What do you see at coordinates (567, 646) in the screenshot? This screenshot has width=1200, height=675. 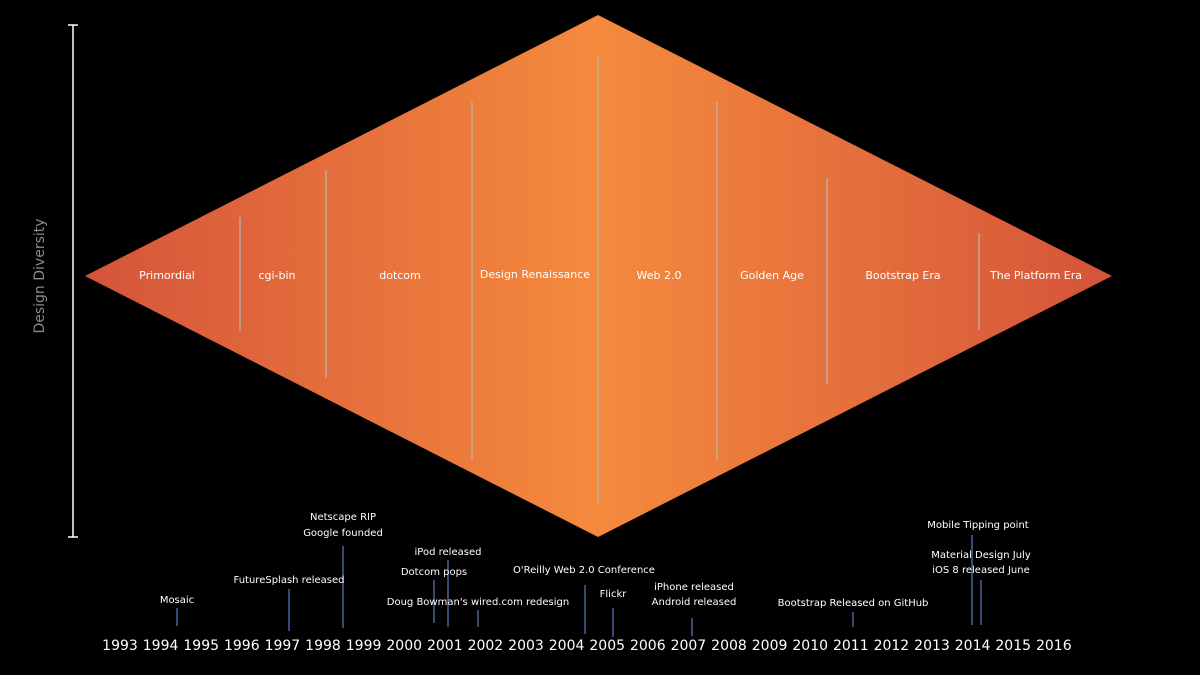 I see `year-label: 2004` at bounding box center [567, 646].